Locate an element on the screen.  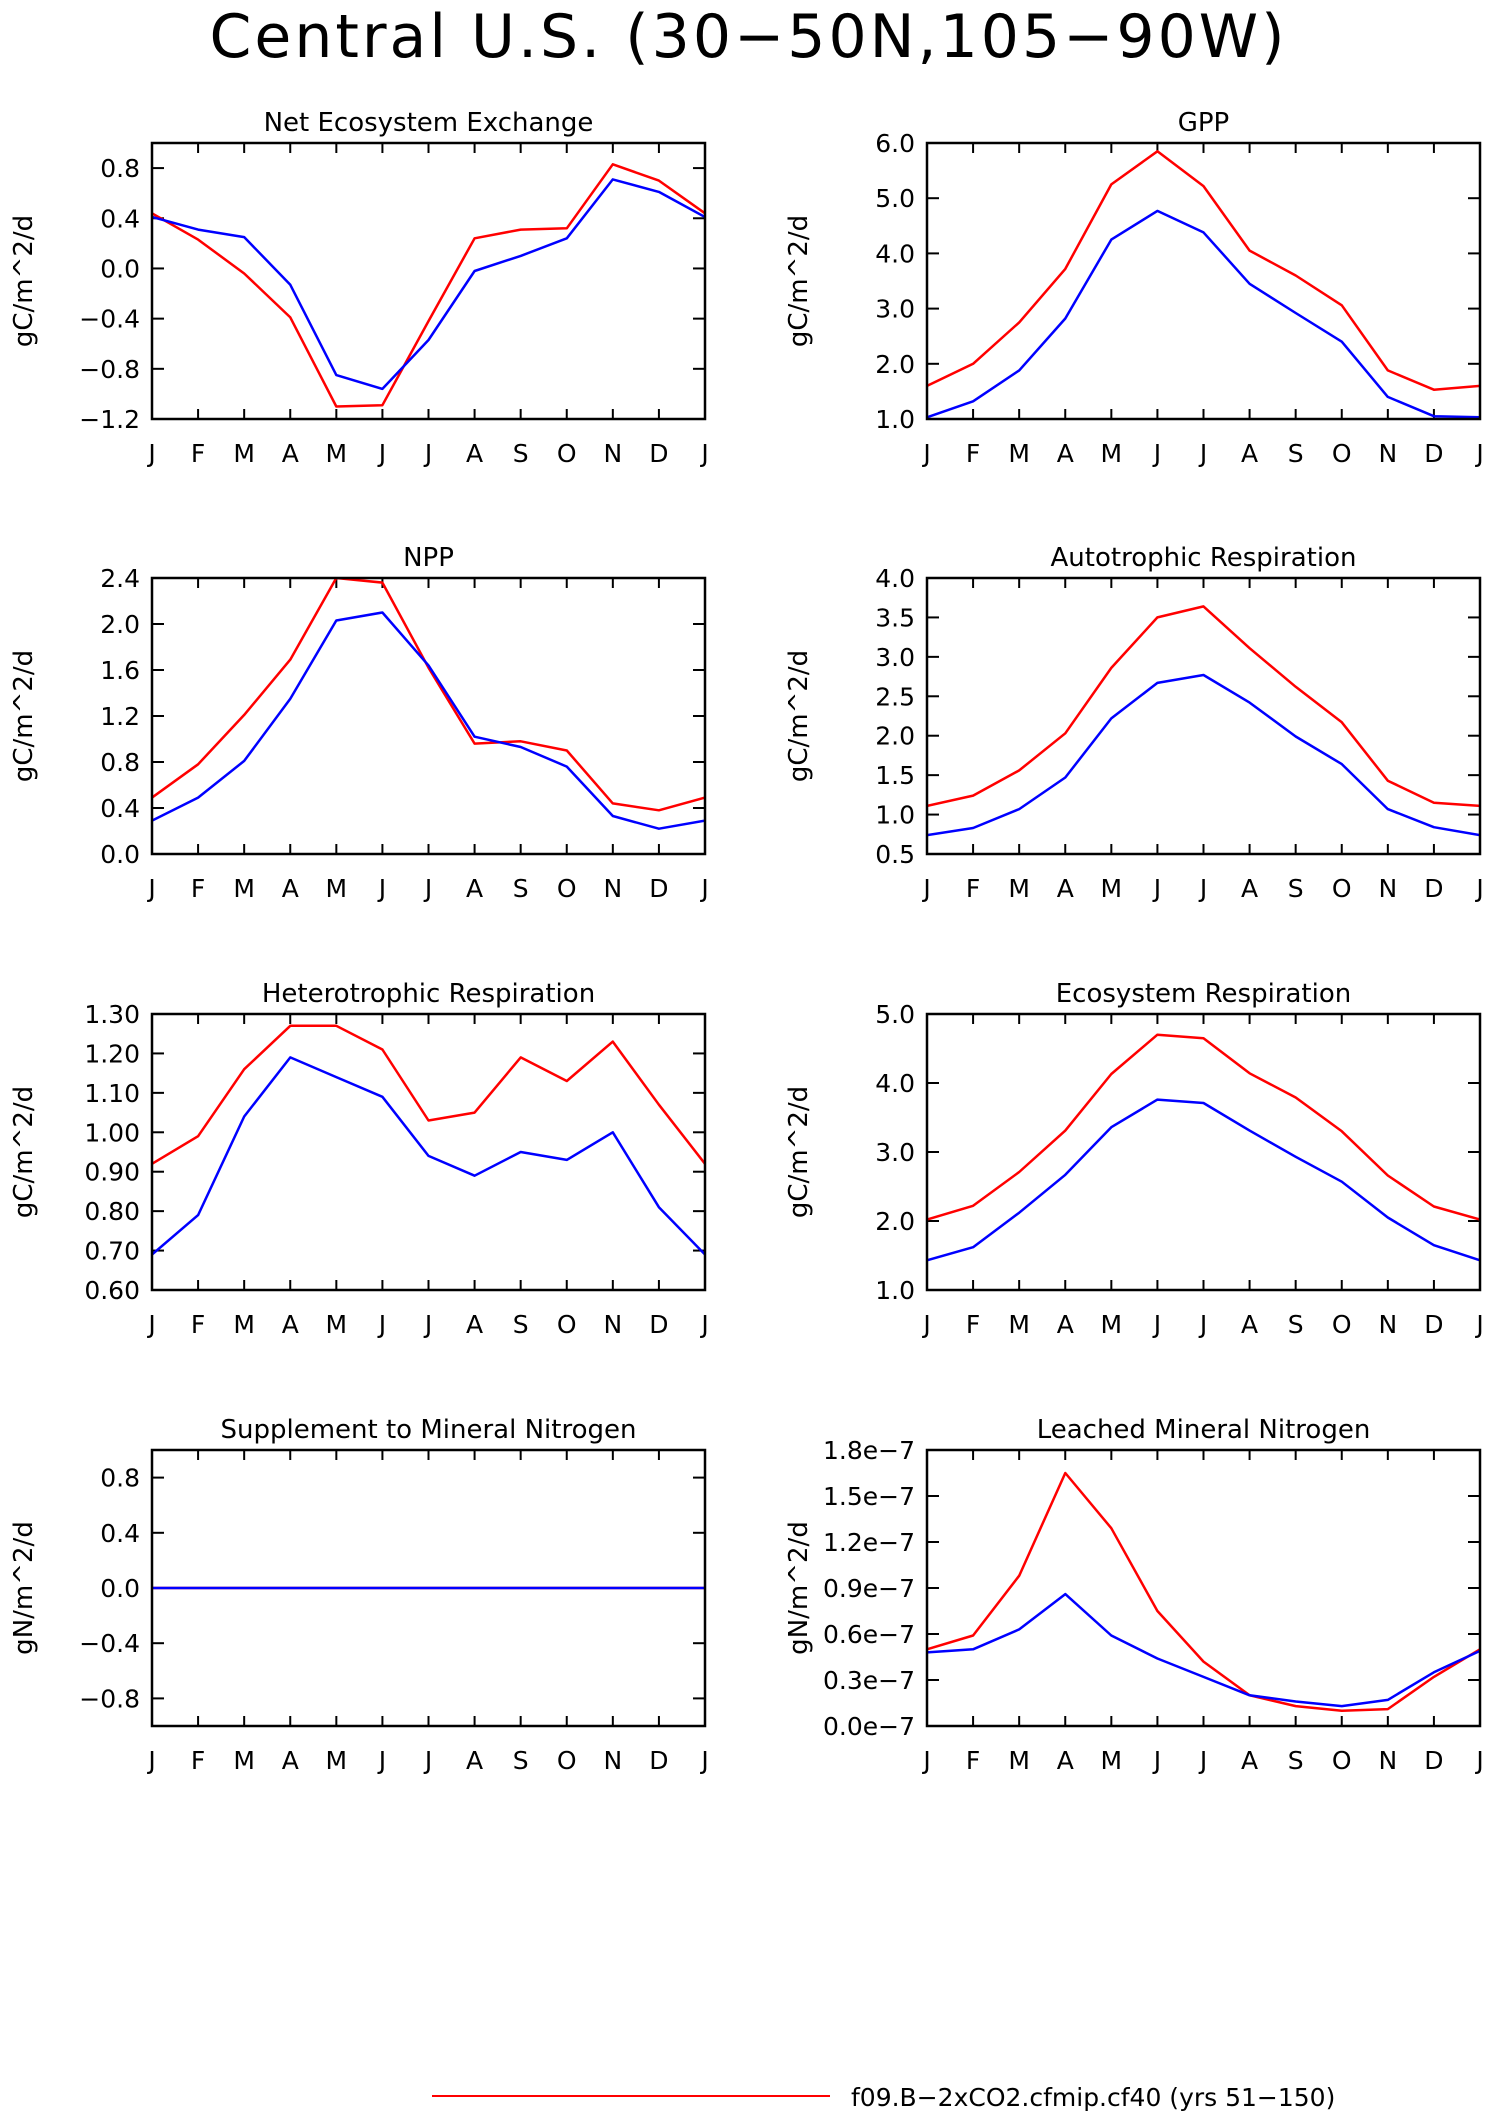
figure-title: Central U.S. (30−50N,105−90W) is located at coordinates (748, 37).